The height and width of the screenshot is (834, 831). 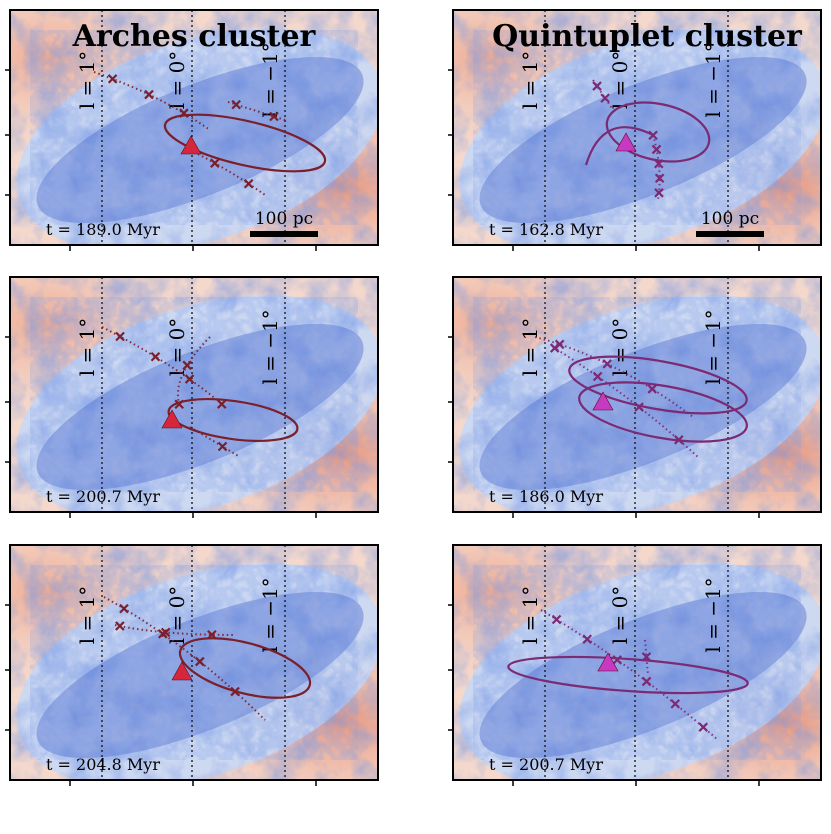 I want to click on map-panel-arches-row-3: l = 1° l = 0° l = −1°t = 204.8 Myr, so click(x=192, y=665).